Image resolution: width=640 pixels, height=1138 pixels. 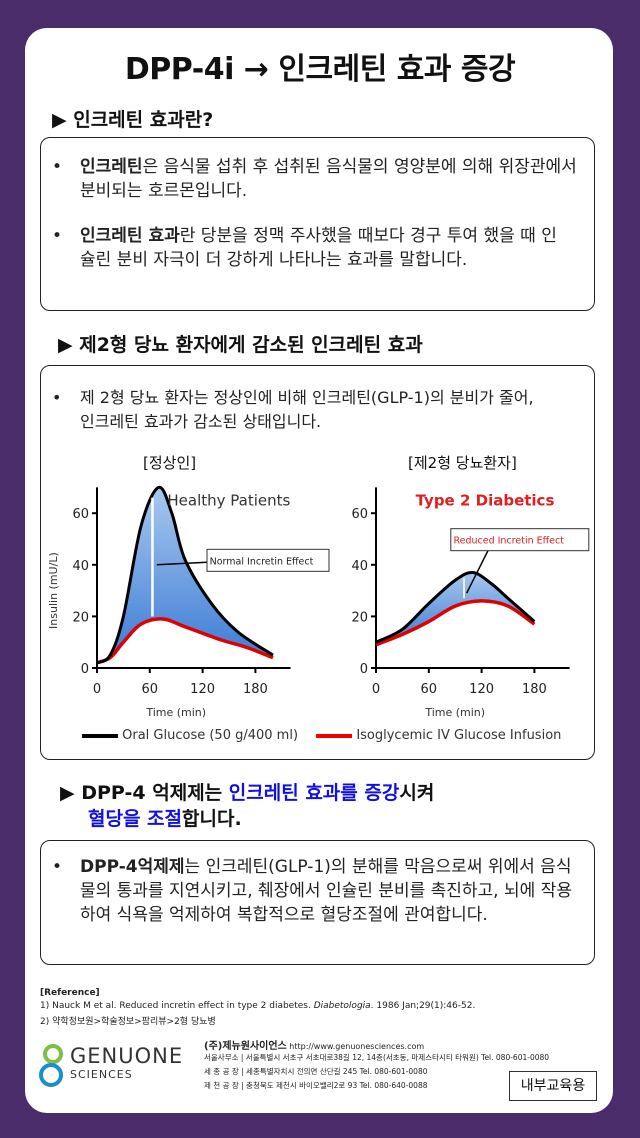 What do you see at coordinates (170, 463) in the screenshot?
I see `label-normal: [정상인]` at bounding box center [170, 463].